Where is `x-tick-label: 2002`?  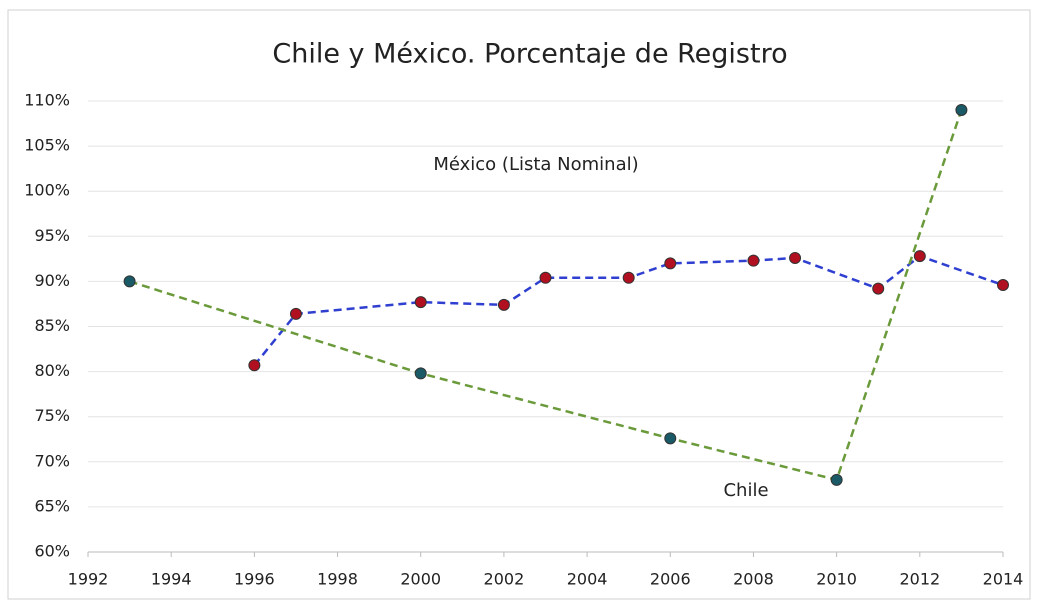
x-tick-label: 2002 is located at coordinates (504, 579).